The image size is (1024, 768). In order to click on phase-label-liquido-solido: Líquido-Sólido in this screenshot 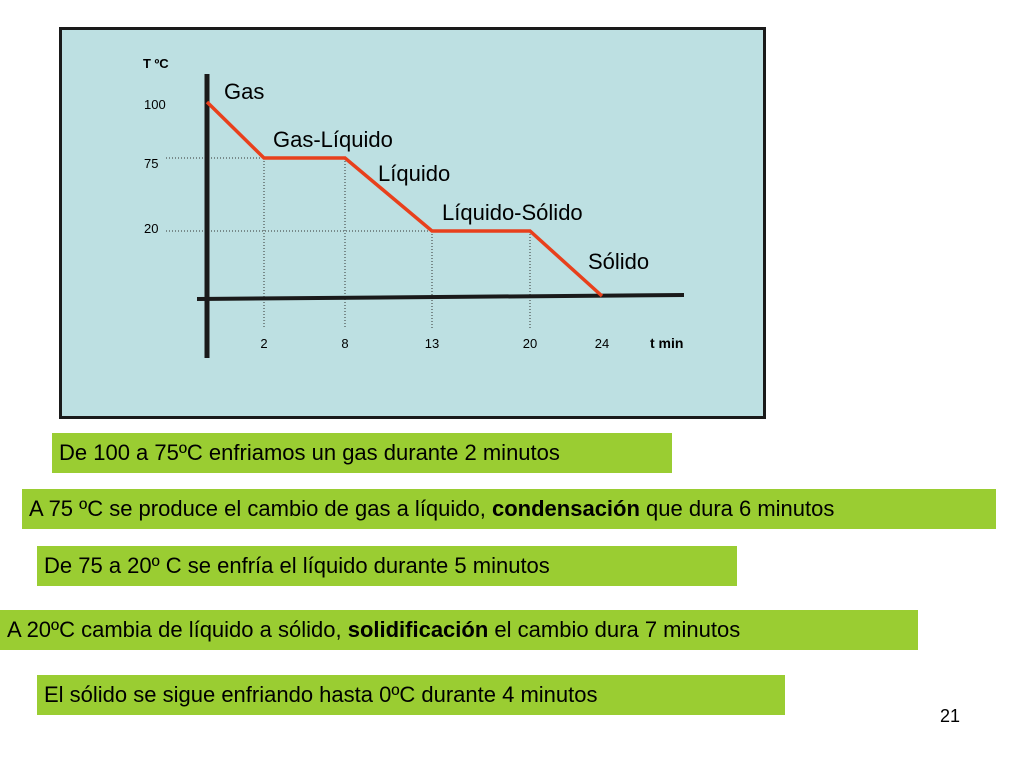, I will do `click(512, 212)`.